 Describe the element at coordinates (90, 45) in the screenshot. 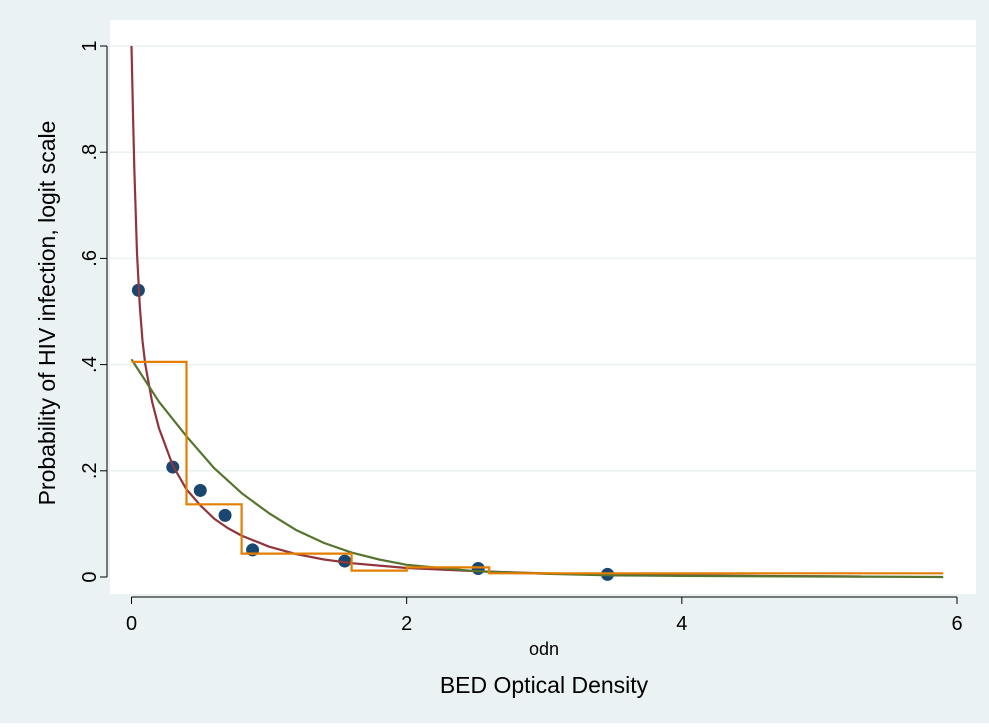

I see `y-tick-label-5: 1` at that location.